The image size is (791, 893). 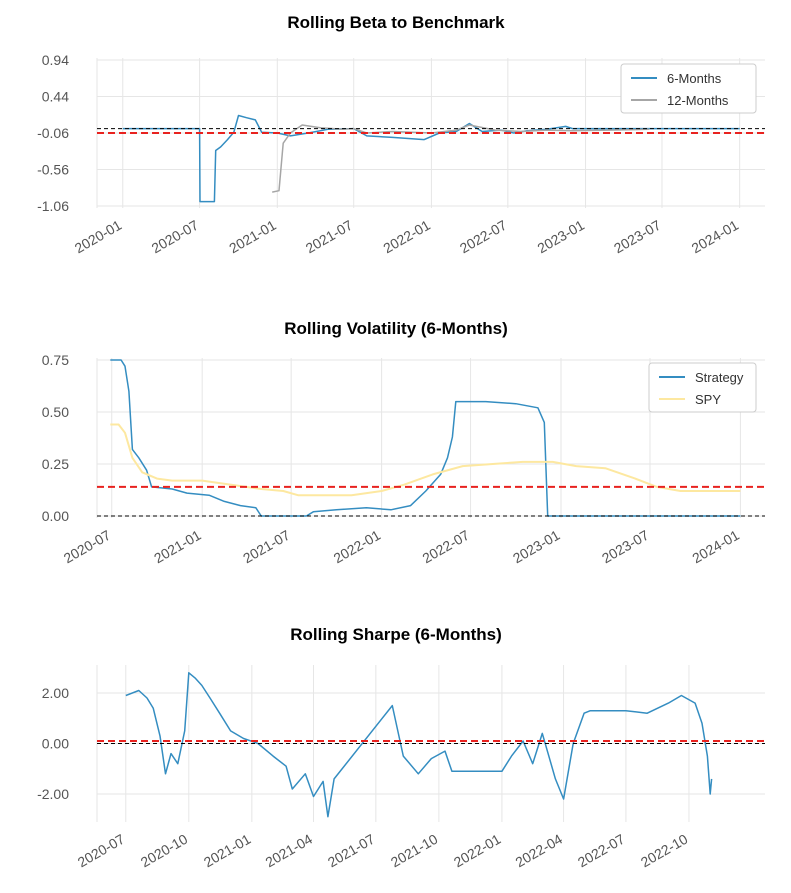 I want to click on y-tick-label: -2.00, so click(x=53, y=794).